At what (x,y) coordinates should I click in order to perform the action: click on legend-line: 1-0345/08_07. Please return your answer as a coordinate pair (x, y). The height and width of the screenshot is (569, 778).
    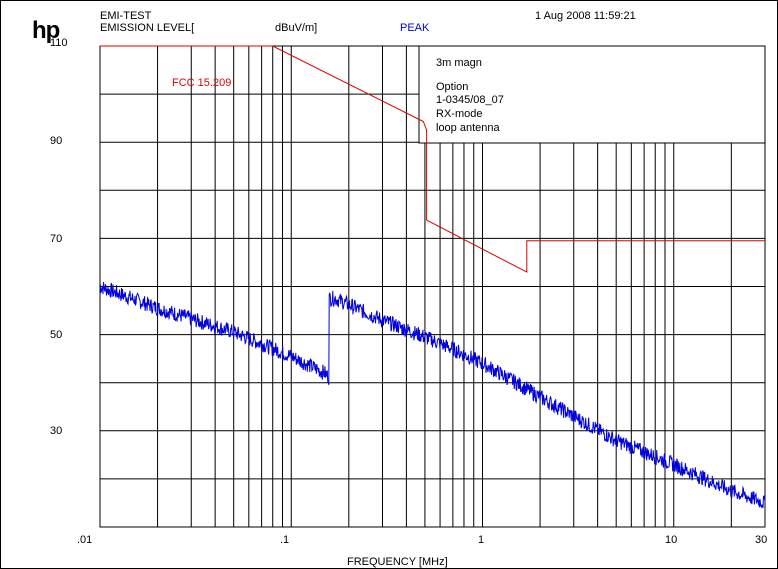
    Looking at the image, I should click on (470, 100).